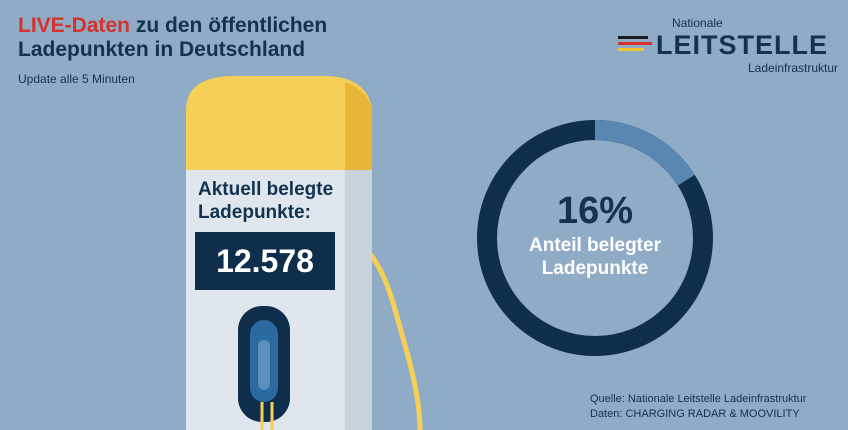  I want to click on occupancy-percentage: 16%, so click(595, 211).